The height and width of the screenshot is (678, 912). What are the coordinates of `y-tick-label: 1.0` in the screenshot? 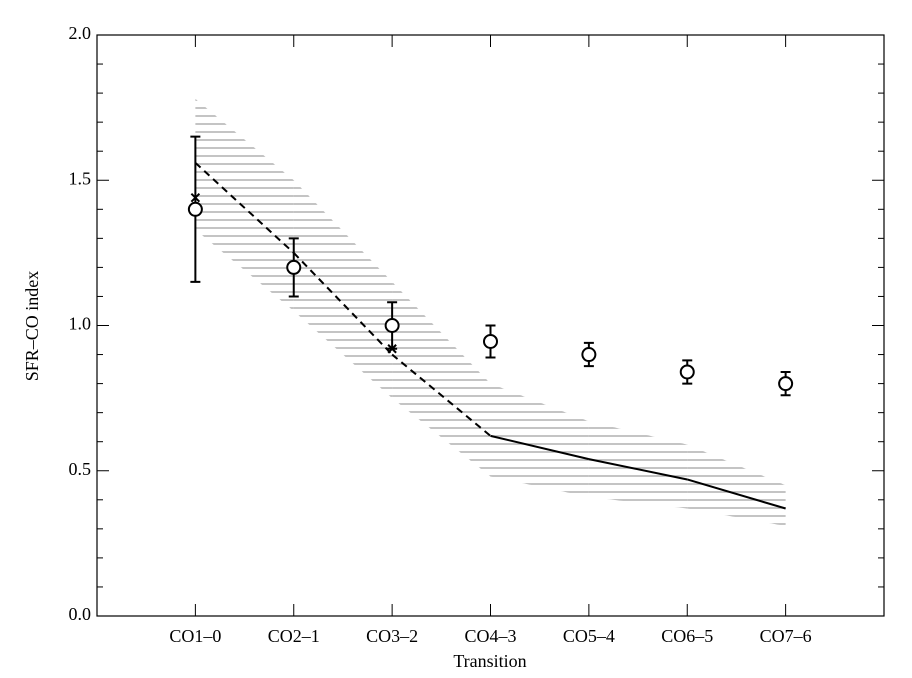 It's located at (80, 324).